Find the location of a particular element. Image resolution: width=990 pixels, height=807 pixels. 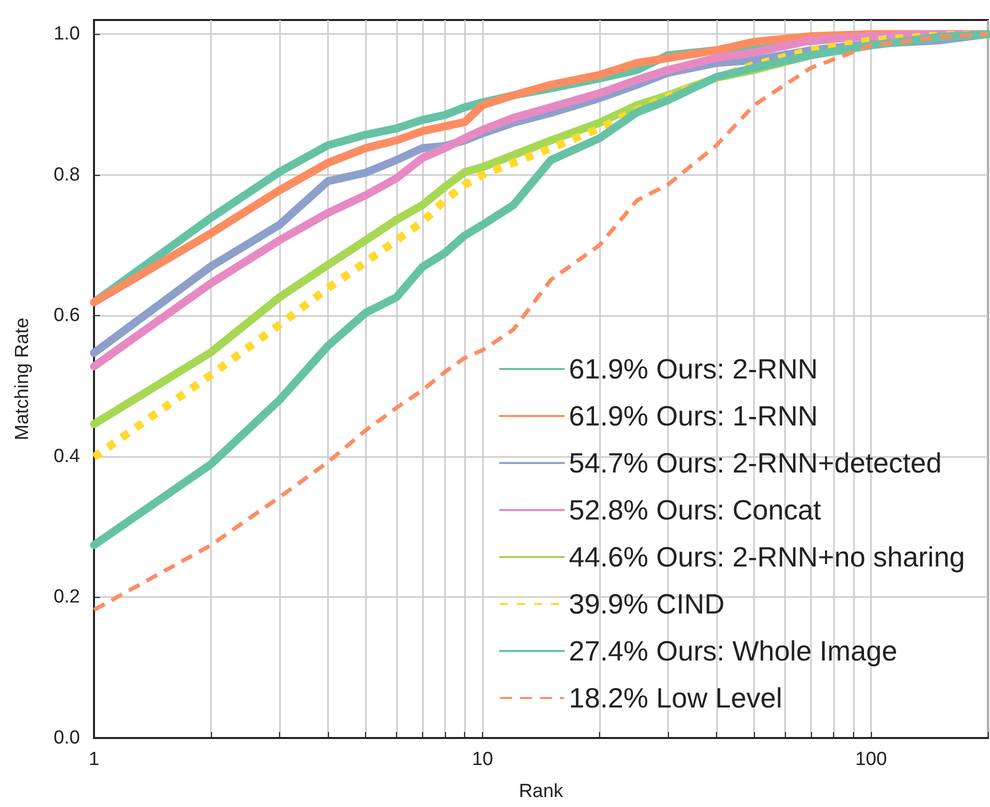

legend-label: 61.9% Ours: 1-RNN is located at coordinates (693, 416).